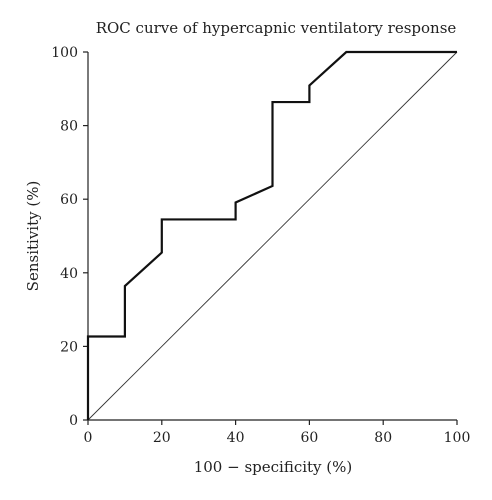 This screenshot has width=492, height=500. I want to click on y-axis-label: Sensitivity (%), so click(33, 236).